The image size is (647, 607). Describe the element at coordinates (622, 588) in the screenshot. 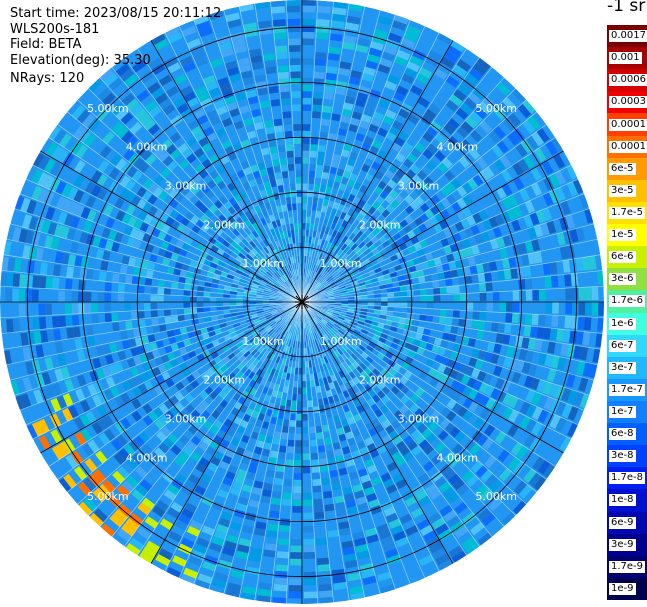

I see `colorbar-tick-label: 1e-9` at that location.